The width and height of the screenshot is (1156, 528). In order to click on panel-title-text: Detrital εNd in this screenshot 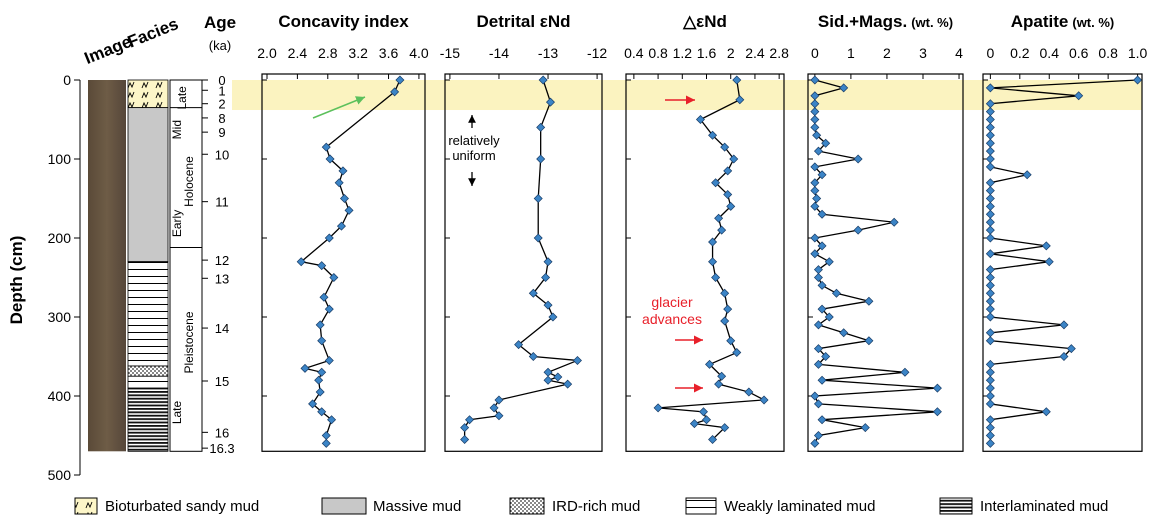, I will do `click(523, 21)`.